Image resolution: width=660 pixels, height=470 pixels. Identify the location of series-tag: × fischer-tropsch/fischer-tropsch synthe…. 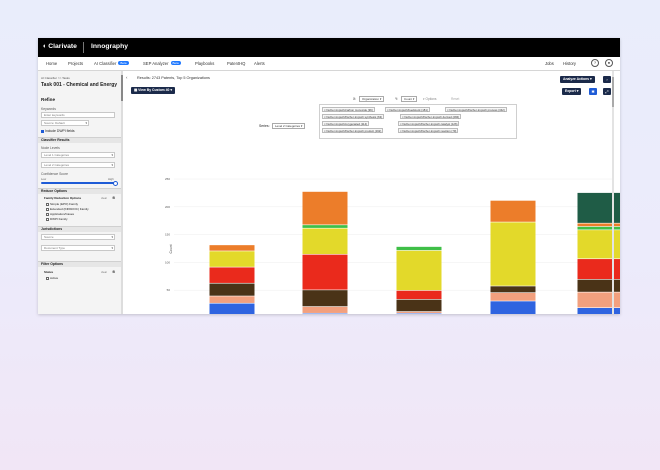
(353, 116).